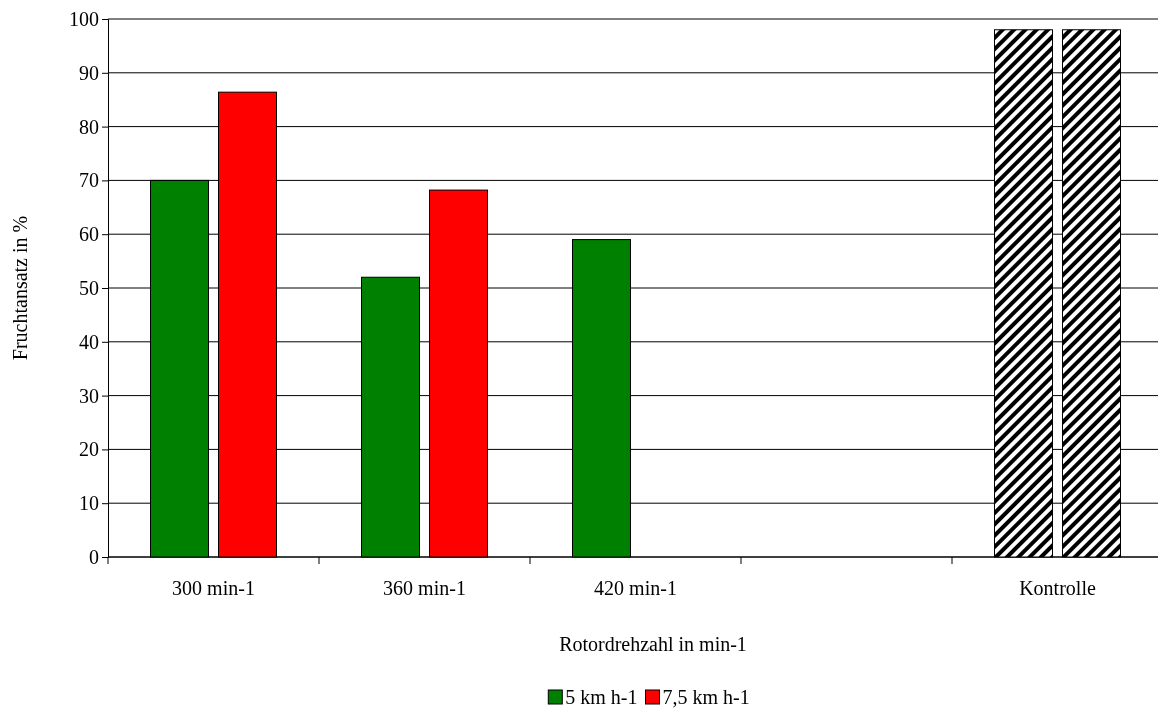 This screenshot has height=711, width=1160. Describe the element at coordinates (89, 180) in the screenshot. I see `y-tick-label: 70` at that location.